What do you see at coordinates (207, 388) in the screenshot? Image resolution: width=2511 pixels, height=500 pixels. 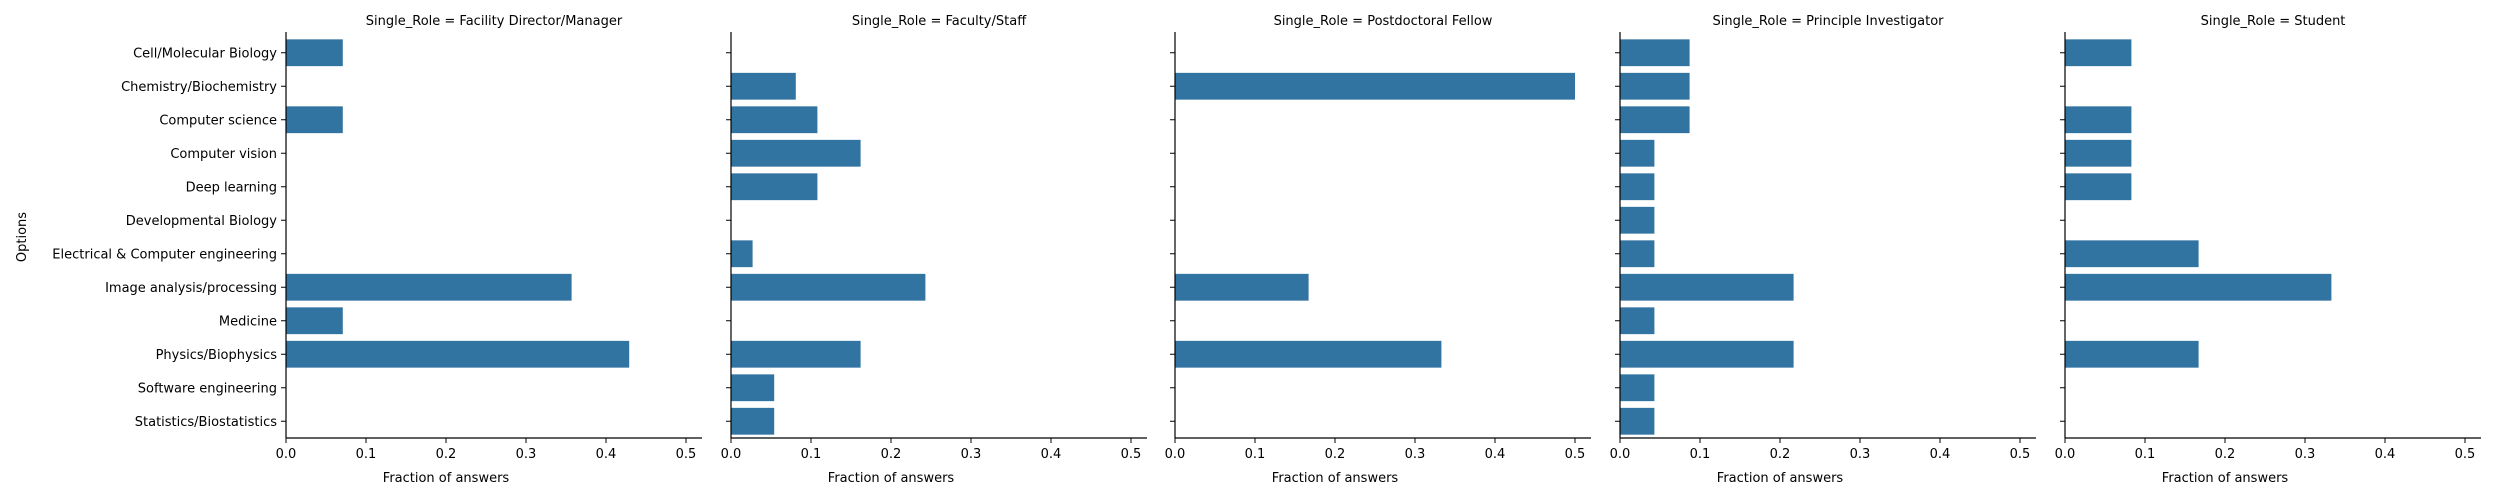 I see `y-tick-label: Software engineering` at bounding box center [207, 388].